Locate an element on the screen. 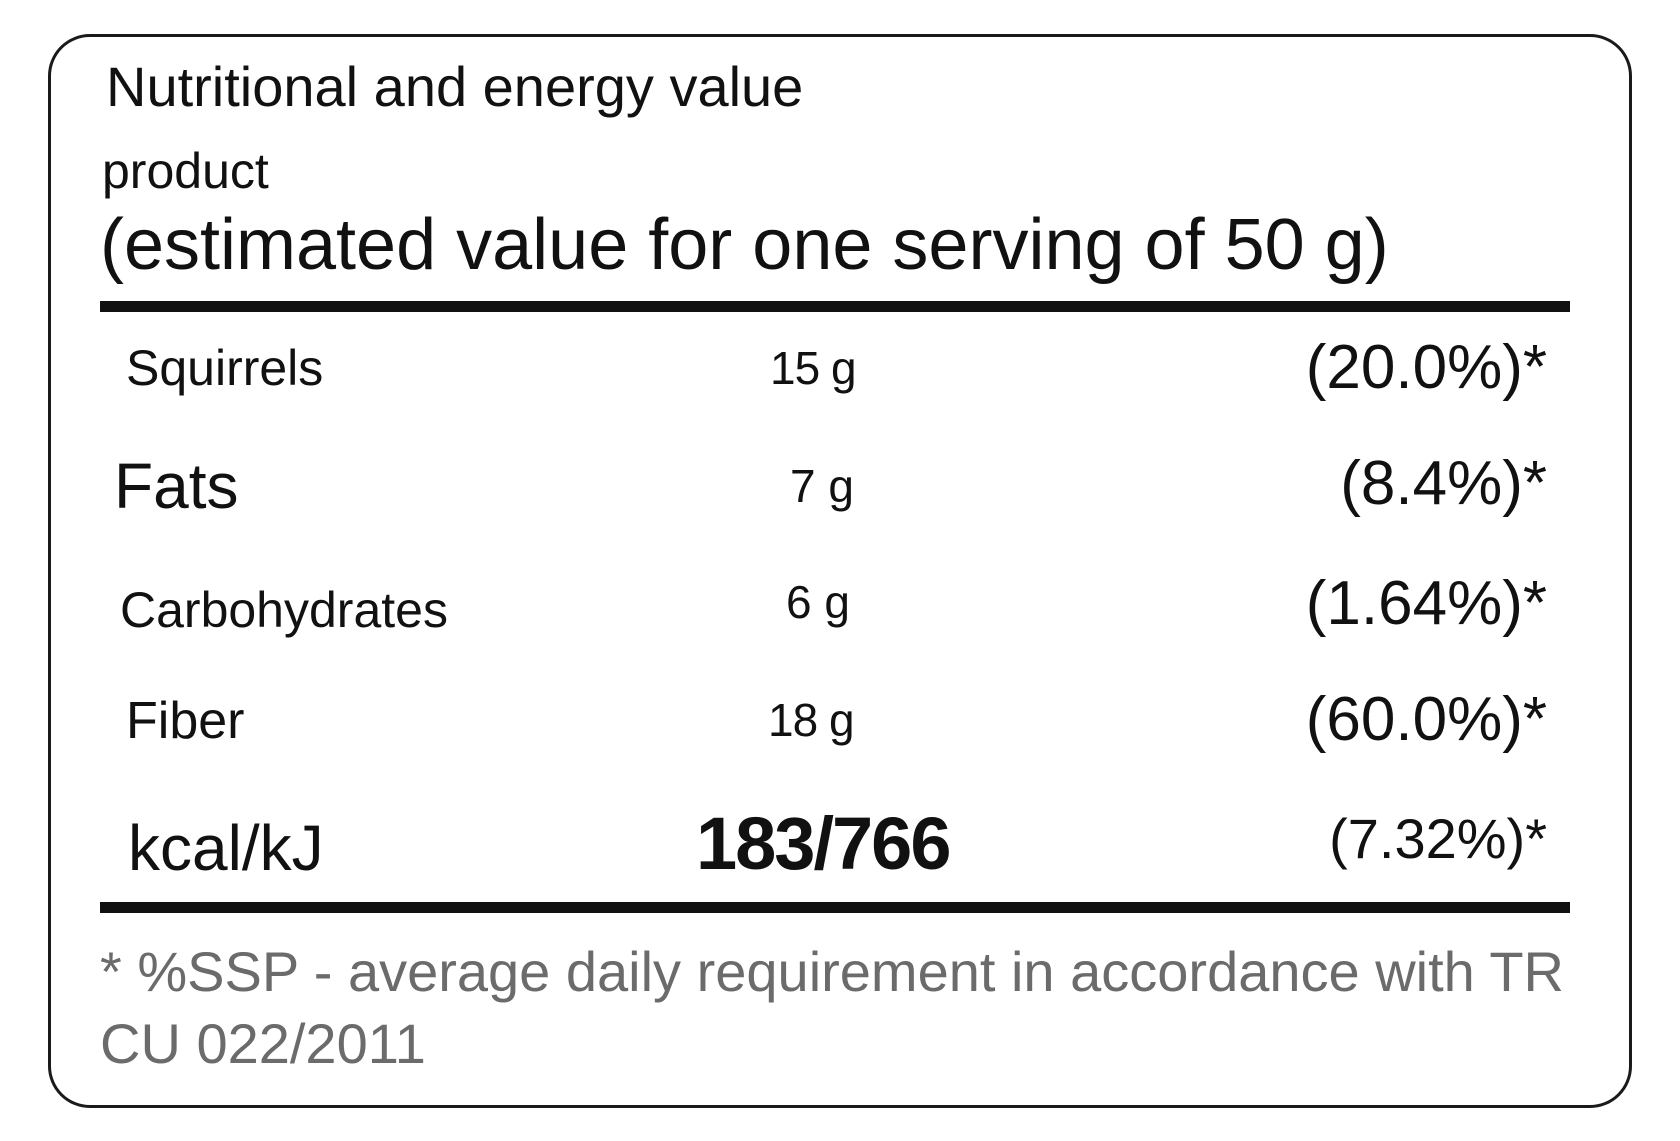 This screenshot has width=1680, height=1141. nutrient-row-carbohydrates: Carbohydrates 6 g (1.64%)* is located at coordinates (840, 605).